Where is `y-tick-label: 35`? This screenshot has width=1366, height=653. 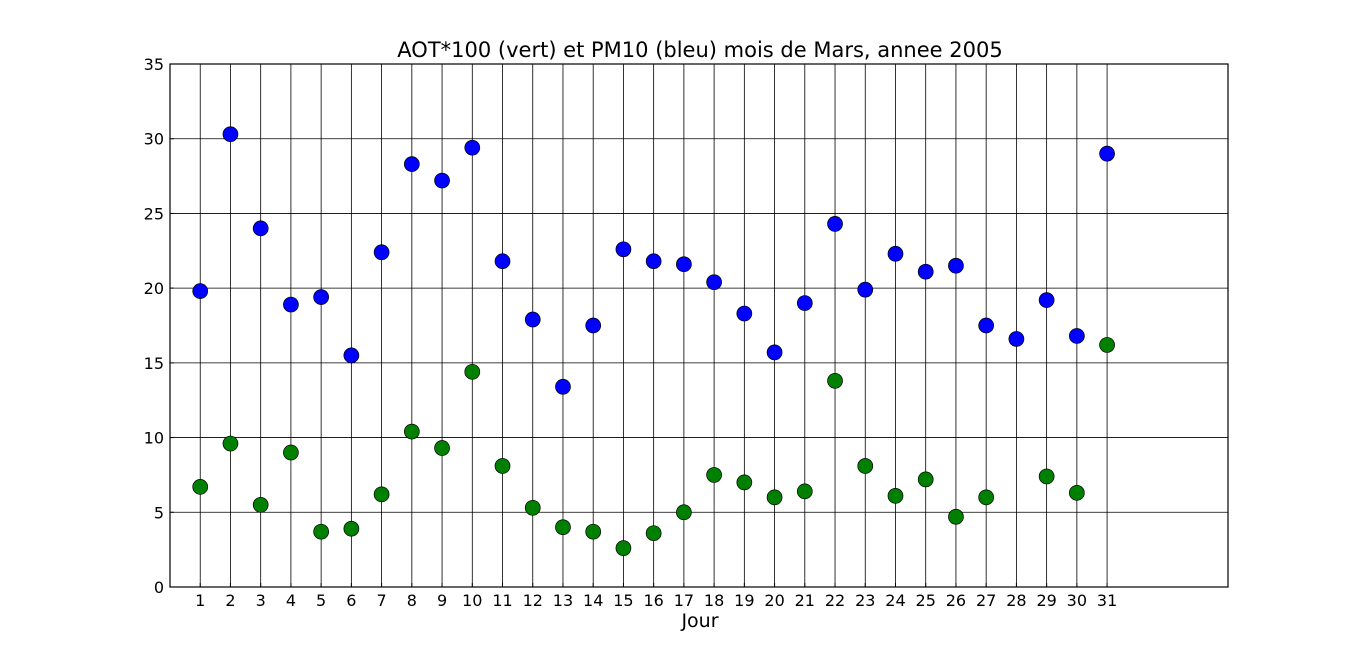 y-tick-label: 35 is located at coordinates (154, 64).